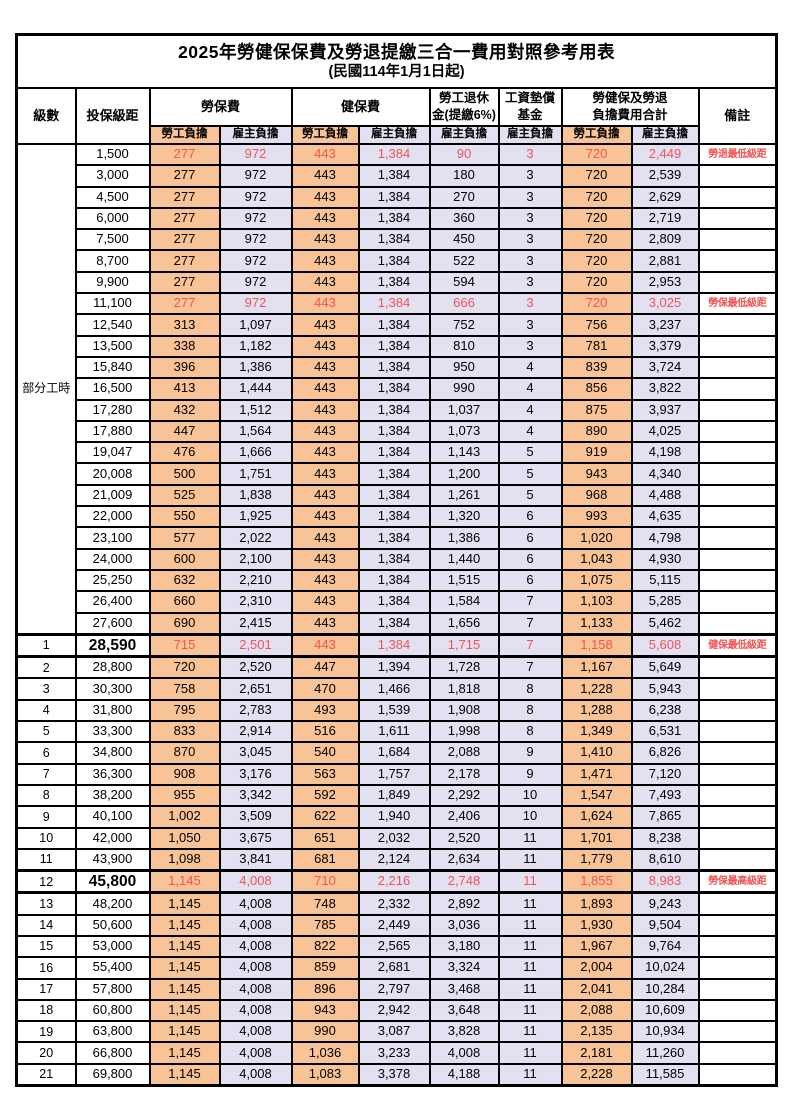  Describe the element at coordinates (530, 538) in the screenshot. I see `wage-fund-employer-cell: 6` at that location.